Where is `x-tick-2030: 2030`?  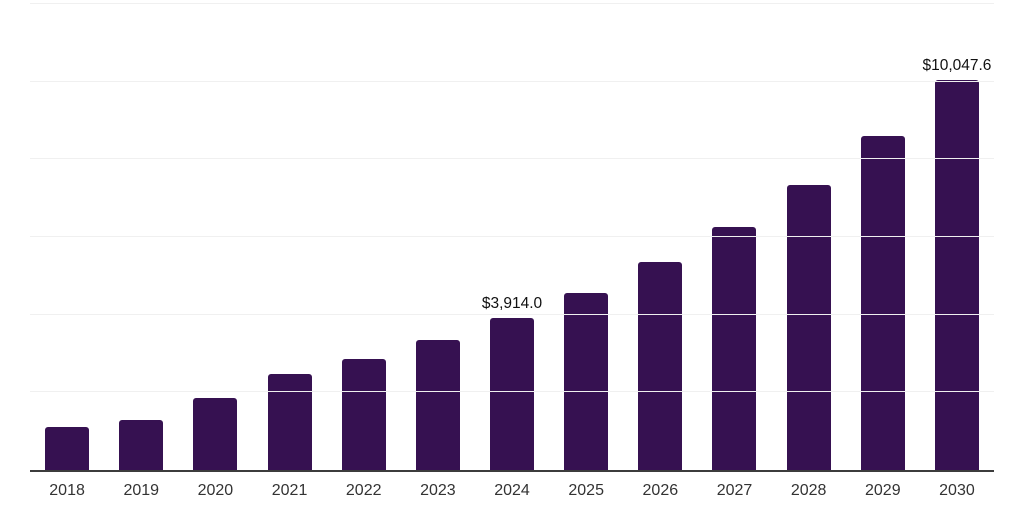 x-tick-2030: 2030 is located at coordinates (957, 490).